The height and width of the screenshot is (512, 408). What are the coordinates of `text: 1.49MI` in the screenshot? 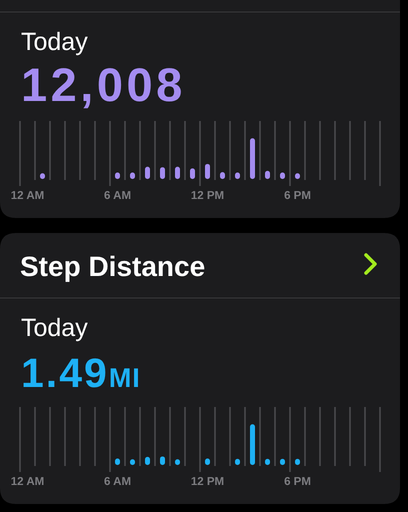 It's located at (81, 373).